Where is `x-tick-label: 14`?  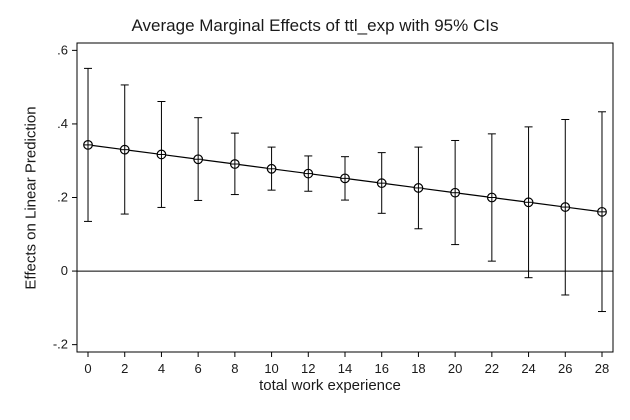
x-tick-label: 14 is located at coordinates (345, 368).